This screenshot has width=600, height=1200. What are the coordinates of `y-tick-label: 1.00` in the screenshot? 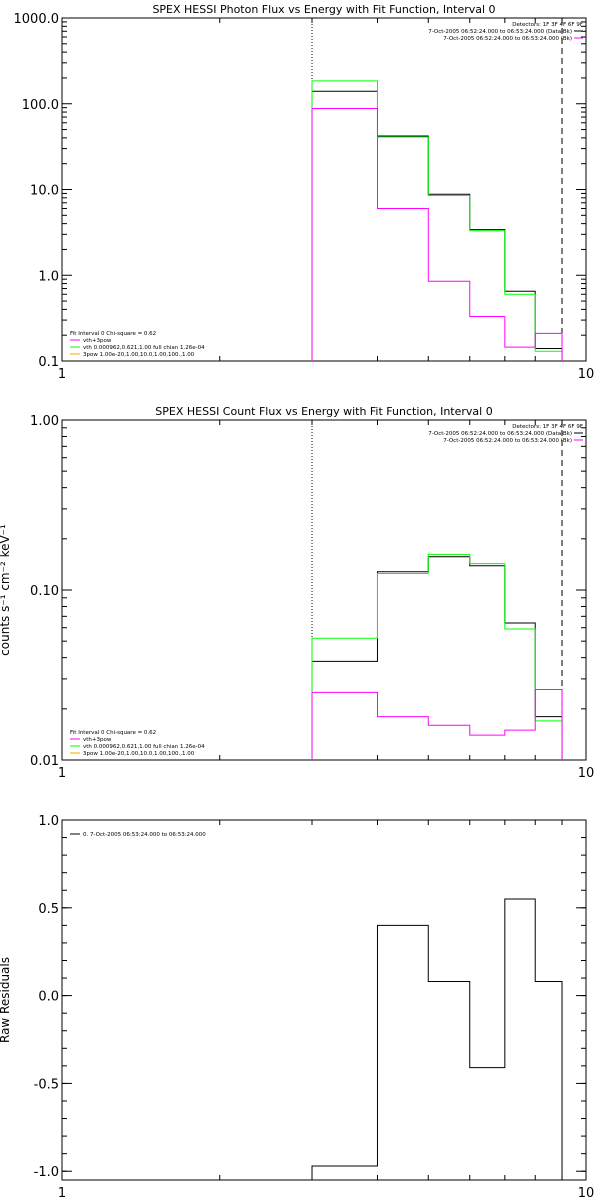 It's located at (44, 421).